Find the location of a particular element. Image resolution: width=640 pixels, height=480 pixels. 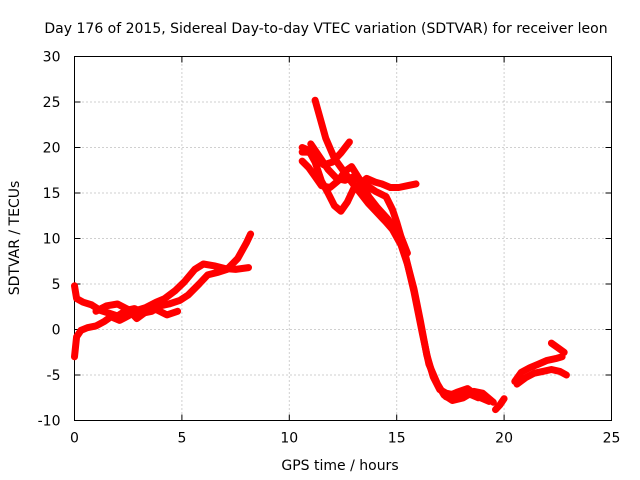

y-tick-label: 25 is located at coordinates (52, 103).